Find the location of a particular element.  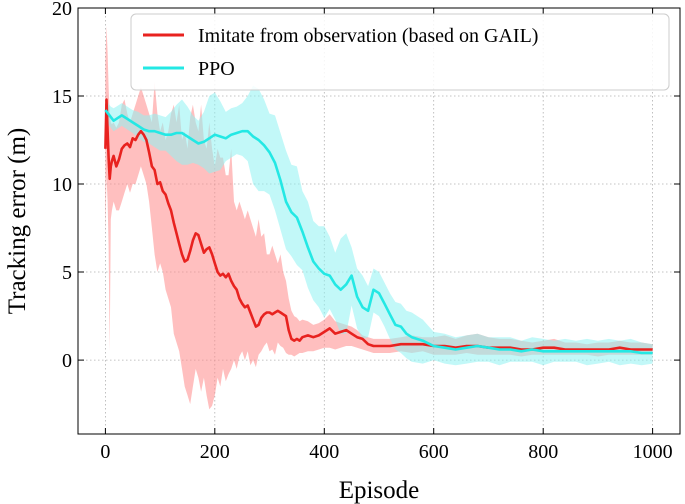

y-tick-label: 20 is located at coordinates (62, 10).